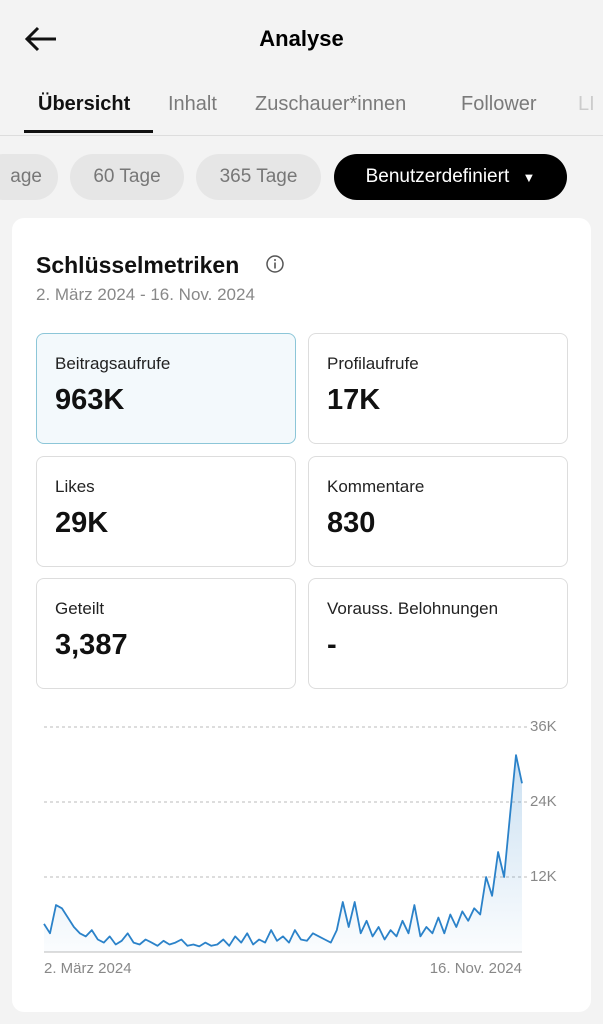 The image size is (603, 1024). I want to click on metric-label: Likes, so click(75, 486).